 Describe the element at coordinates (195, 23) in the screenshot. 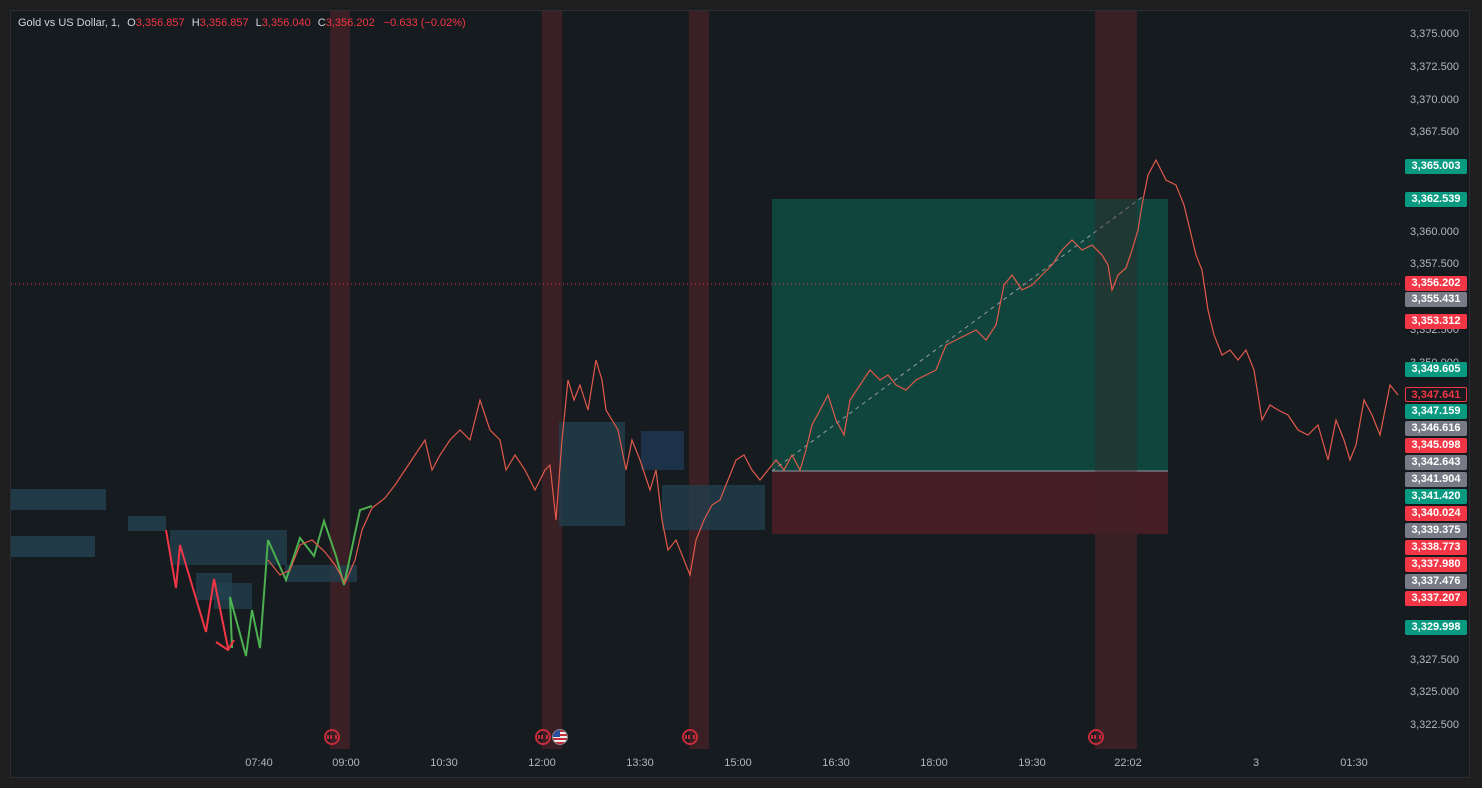

I see `high-label: H` at that location.